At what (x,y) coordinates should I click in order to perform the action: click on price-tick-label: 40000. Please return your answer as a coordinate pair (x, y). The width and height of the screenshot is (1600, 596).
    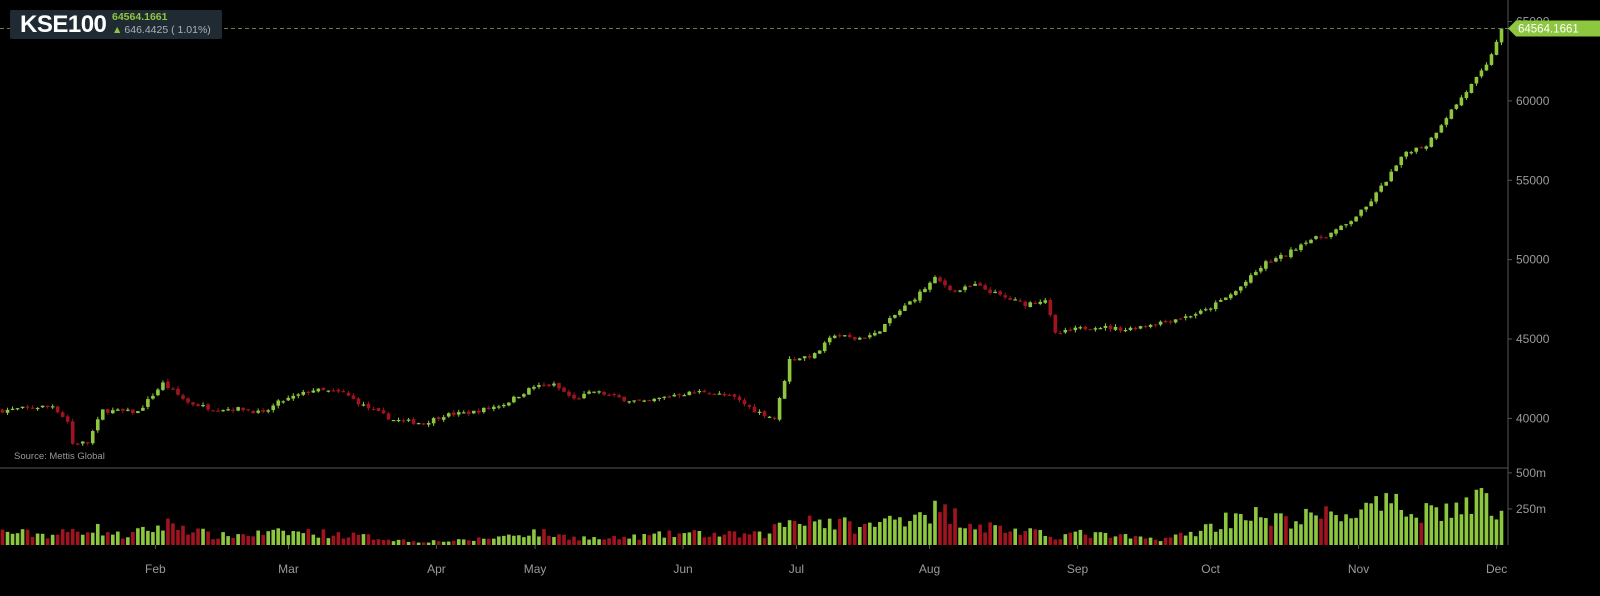
    Looking at the image, I should click on (1533, 418).